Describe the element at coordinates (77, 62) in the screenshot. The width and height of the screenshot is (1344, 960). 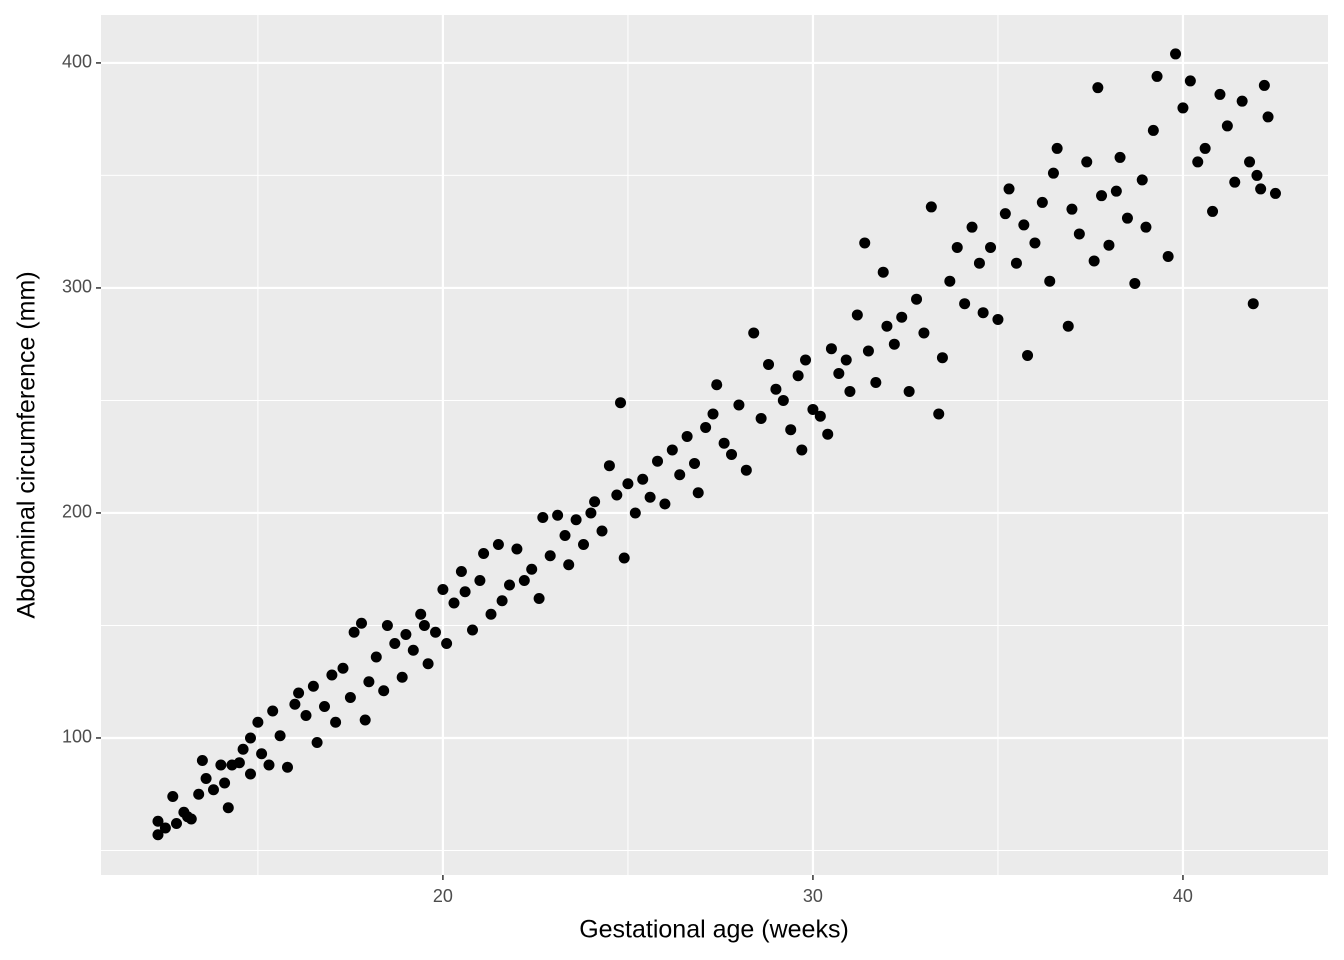
I see `y-tick-label: 400` at that location.